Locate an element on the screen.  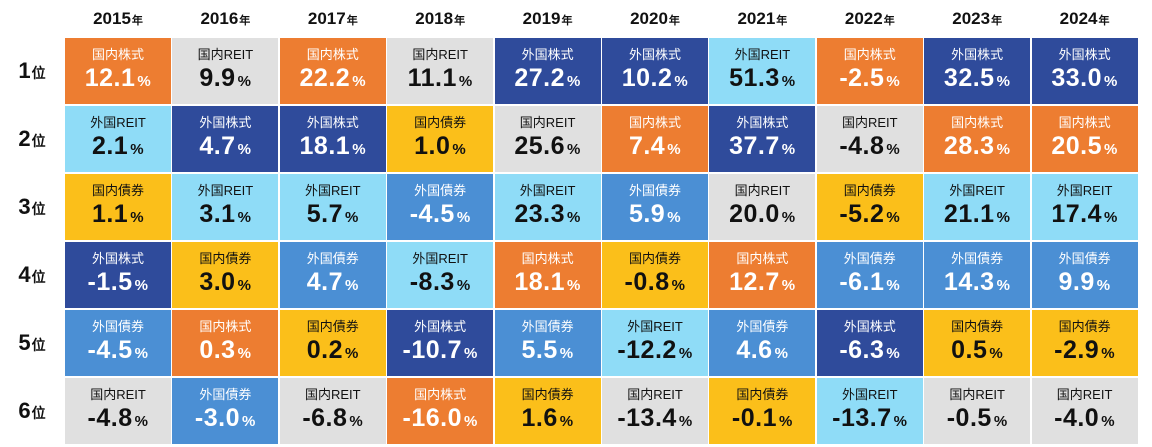
ranking-cell: 国内債券 -0.1% is located at coordinates (762, 411).